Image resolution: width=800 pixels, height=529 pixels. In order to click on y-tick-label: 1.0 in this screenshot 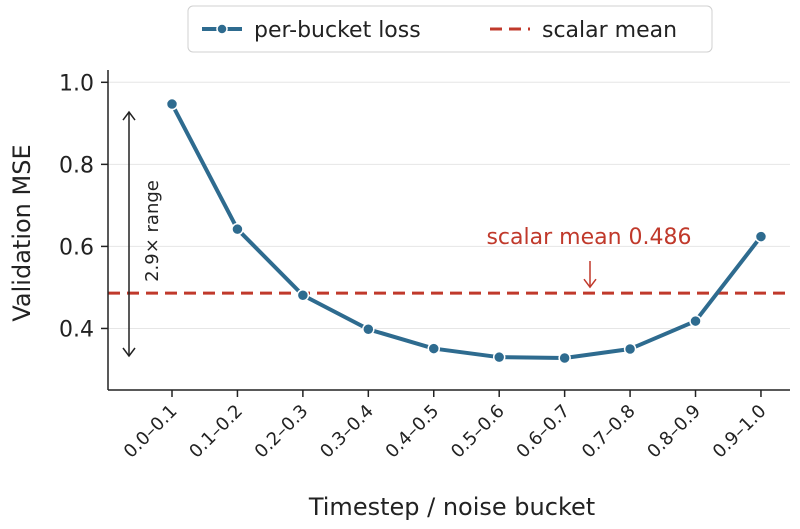, I will do `click(76, 83)`.